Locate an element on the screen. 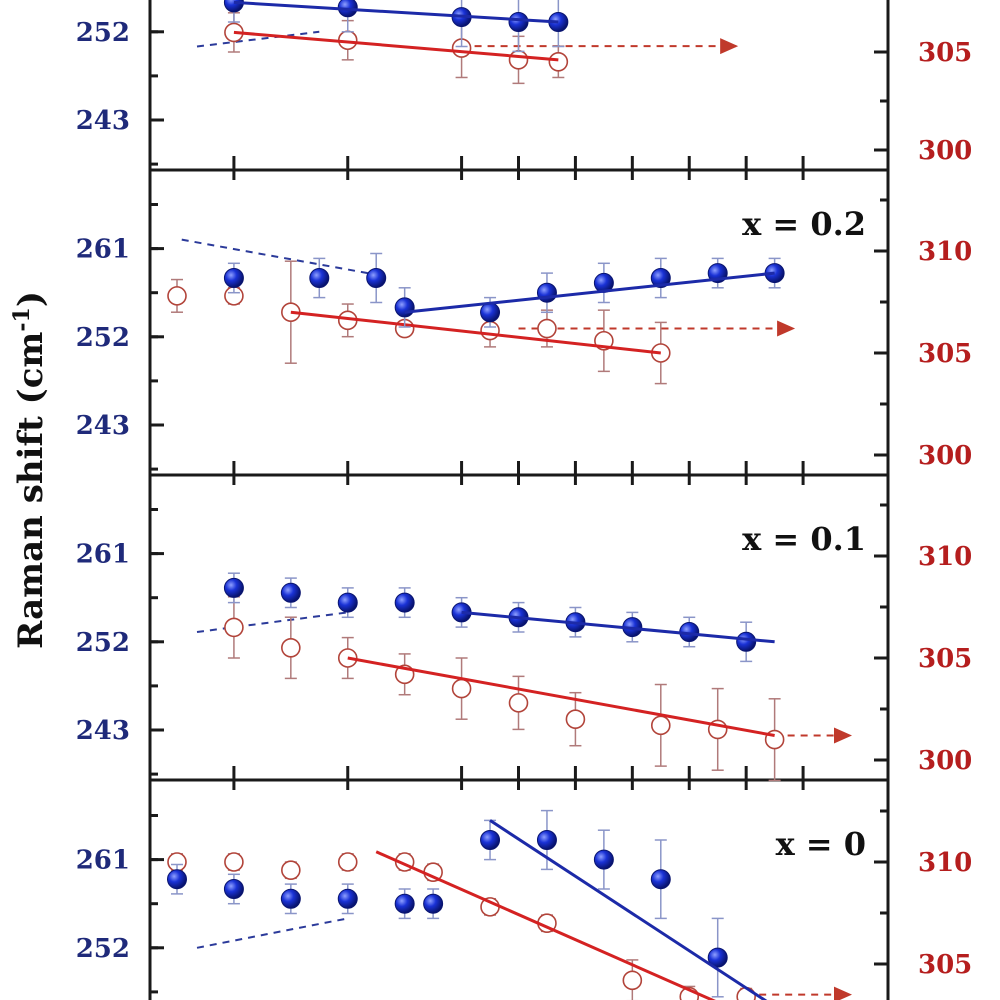 This screenshot has width=1000, height=1000. panel-label: x = 0.2 is located at coordinates (804, 224).